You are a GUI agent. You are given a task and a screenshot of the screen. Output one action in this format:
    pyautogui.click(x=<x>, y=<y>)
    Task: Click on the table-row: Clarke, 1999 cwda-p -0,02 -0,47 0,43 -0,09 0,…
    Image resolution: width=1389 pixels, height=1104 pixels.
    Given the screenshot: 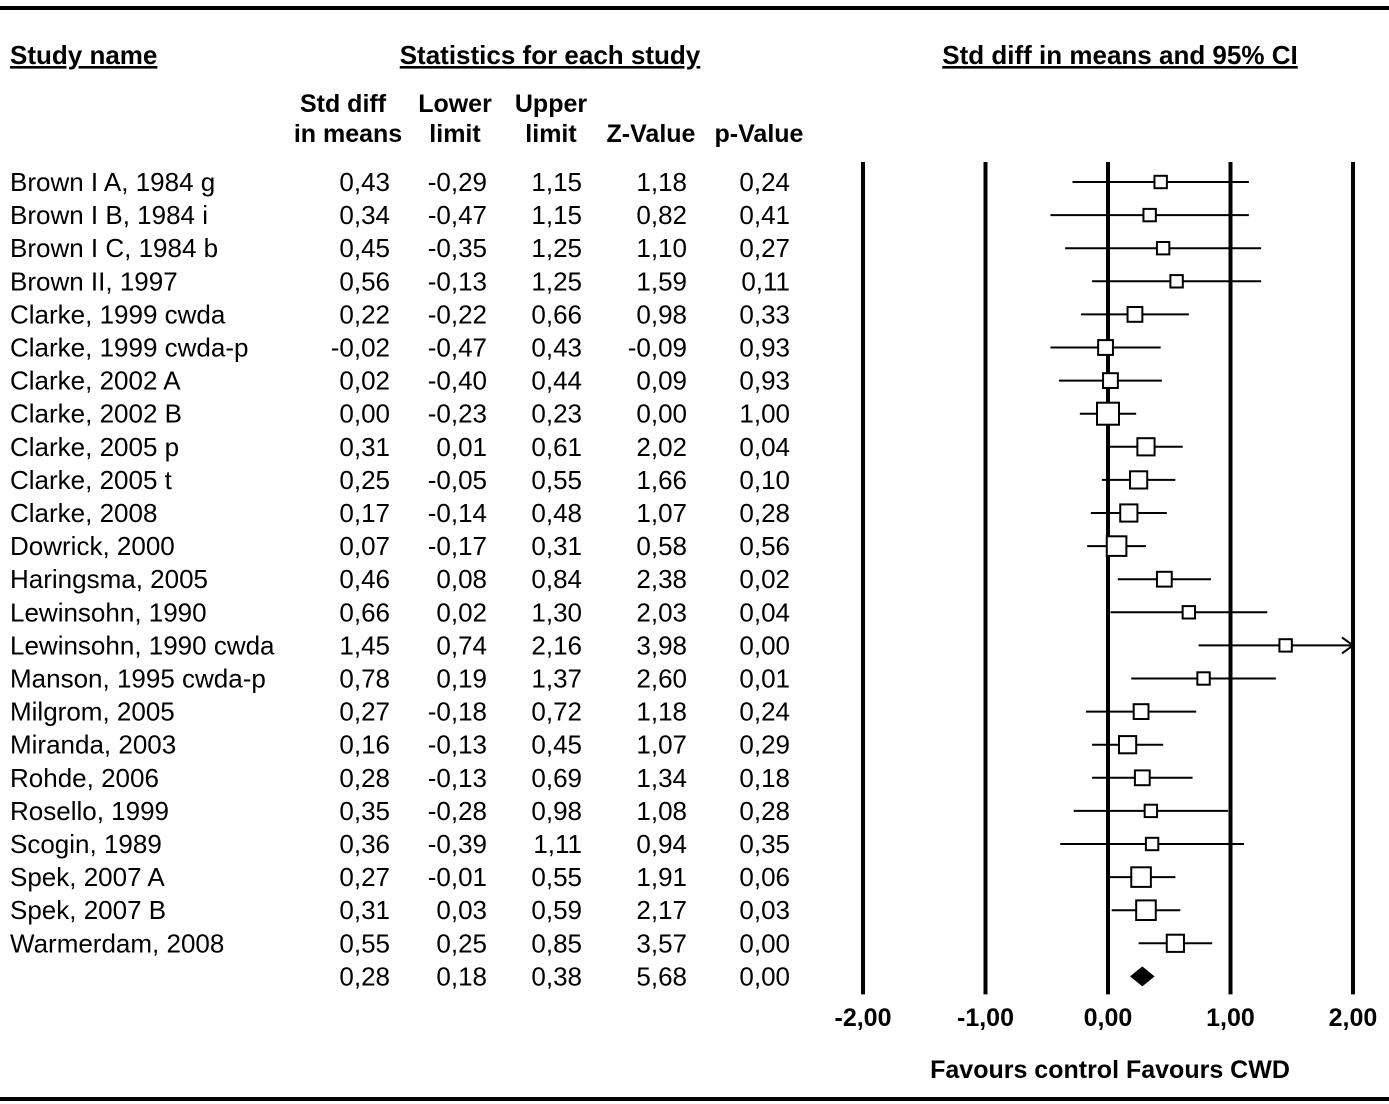 What is the action you would take?
    pyautogui.click(x=400, y=348)
    